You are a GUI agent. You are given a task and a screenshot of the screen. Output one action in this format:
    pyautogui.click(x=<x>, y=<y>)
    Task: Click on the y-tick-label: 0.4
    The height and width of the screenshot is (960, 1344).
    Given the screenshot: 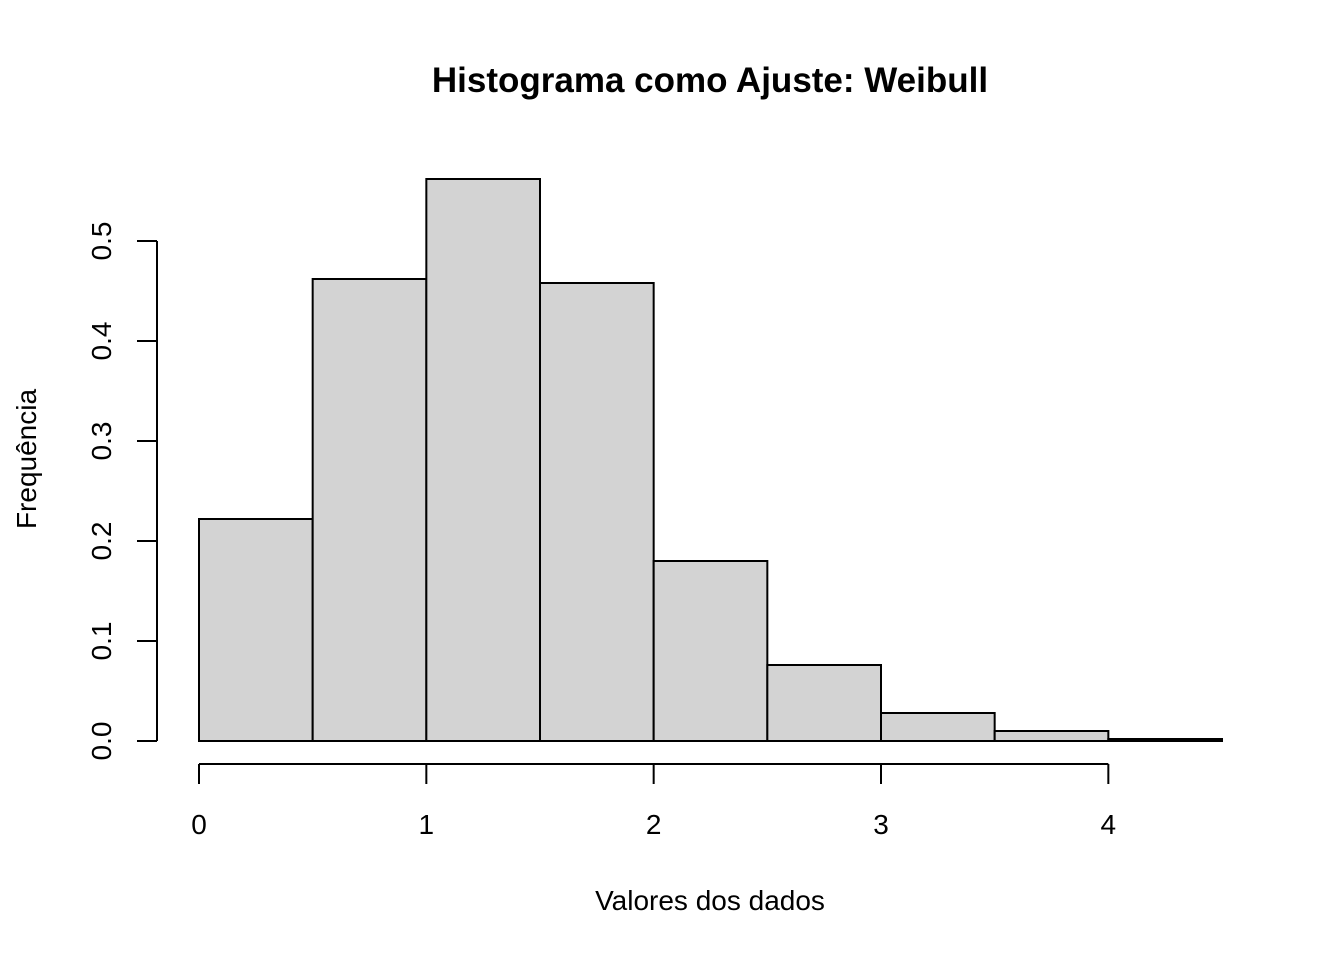 What is the action you would take?
    pyautogui.click(x=101, y=341)
    